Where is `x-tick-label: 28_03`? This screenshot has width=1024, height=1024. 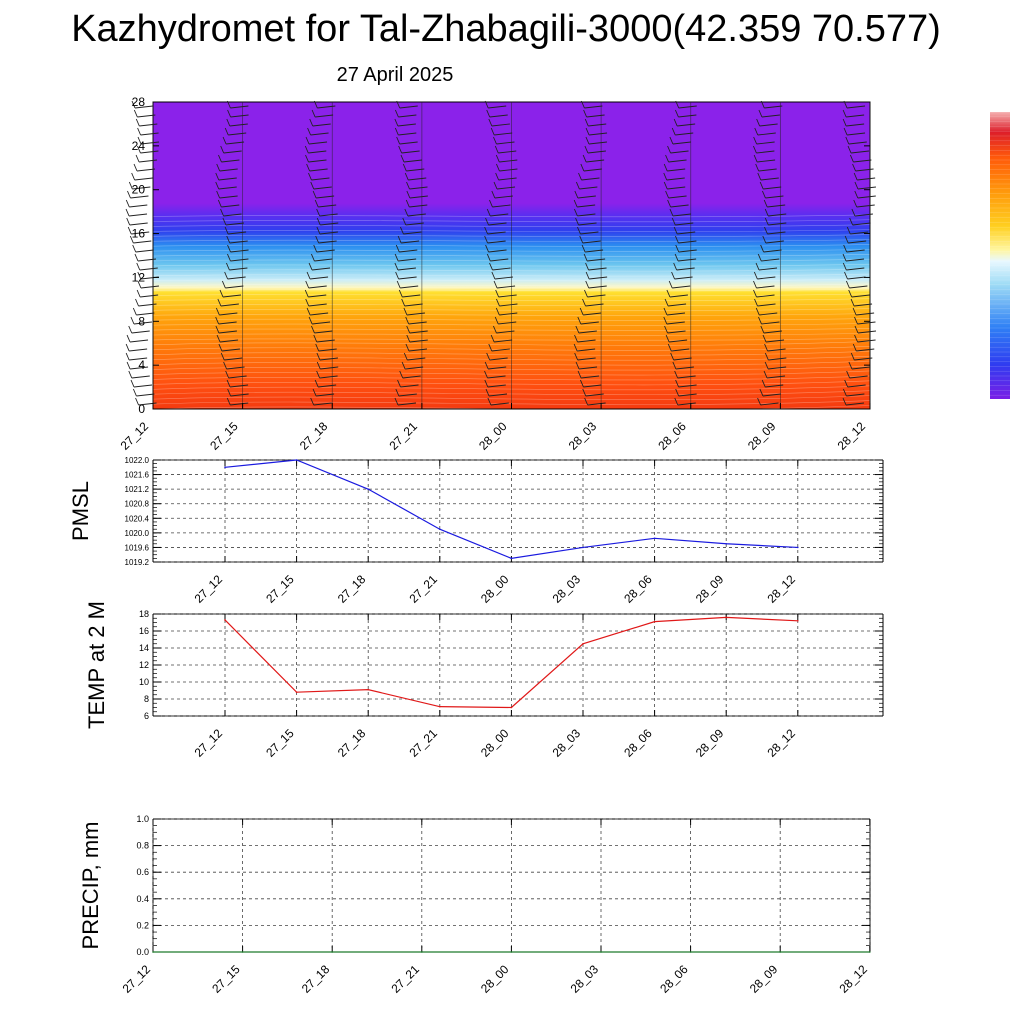 x-tick-label: 28_03 is located at coordinates (583, 436).